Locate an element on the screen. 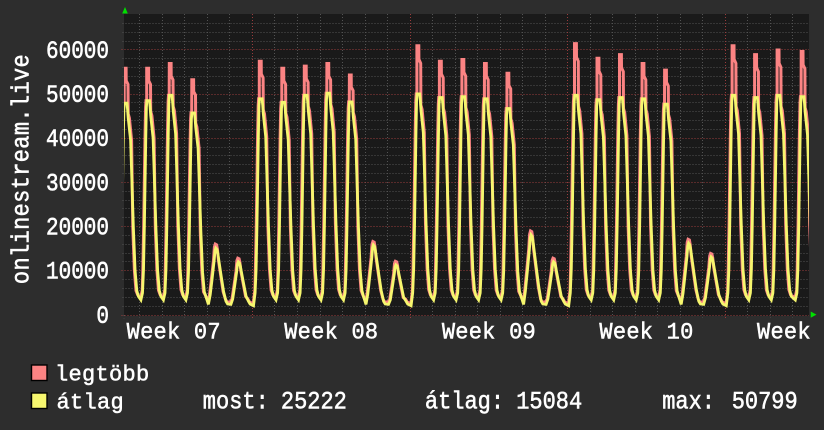  svg-text: 50000 is located at coordinates (77, 95).